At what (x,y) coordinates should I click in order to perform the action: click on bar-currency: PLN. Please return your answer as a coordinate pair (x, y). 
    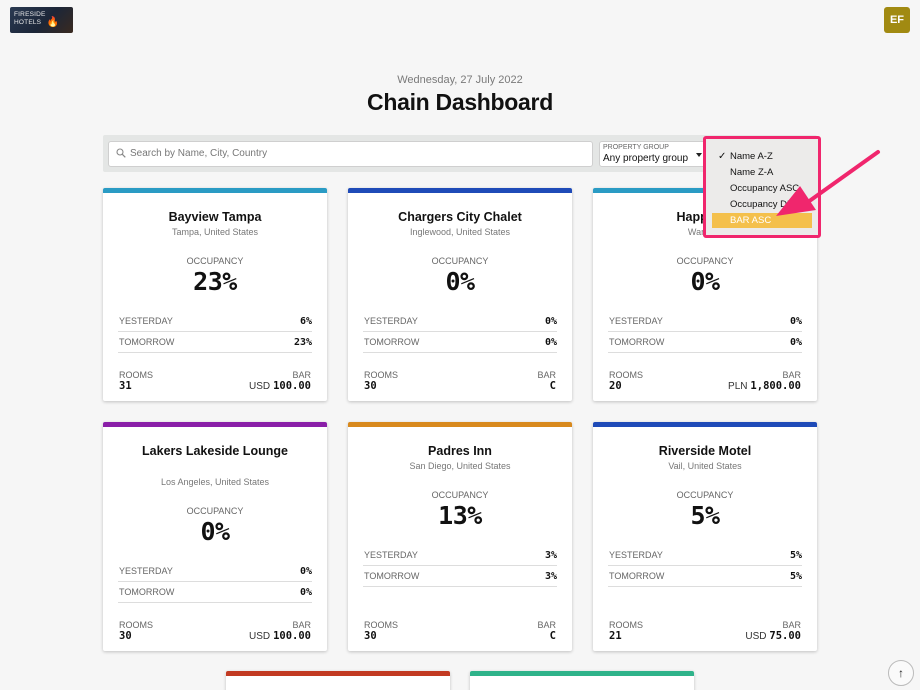
    Looking at the image, I should click on (738, 386).